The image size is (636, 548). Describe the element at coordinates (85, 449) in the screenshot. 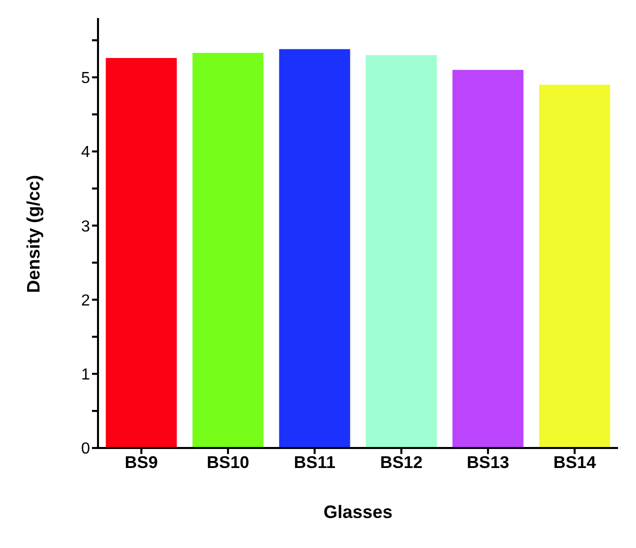

I see `y-tick-label: 0` at that location.